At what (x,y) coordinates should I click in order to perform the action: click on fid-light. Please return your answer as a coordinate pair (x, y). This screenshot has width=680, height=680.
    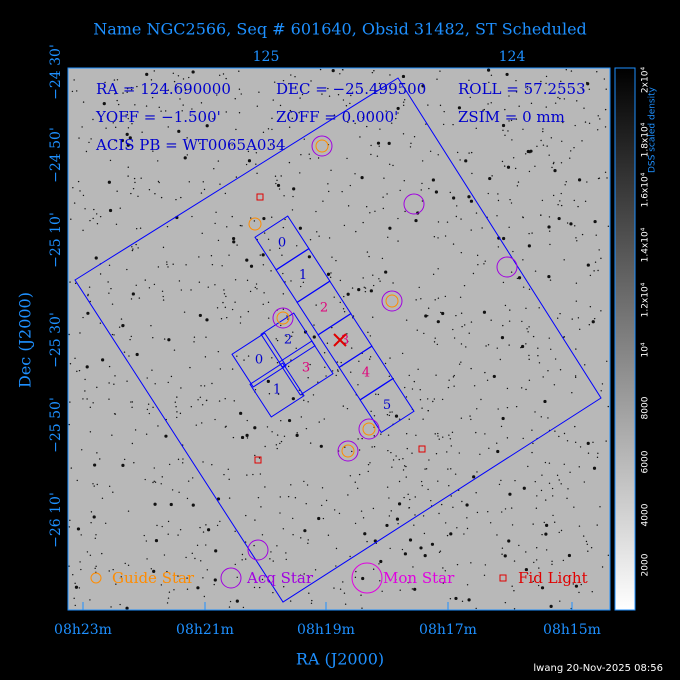
    Looking at the image, I should click on (258, 460).